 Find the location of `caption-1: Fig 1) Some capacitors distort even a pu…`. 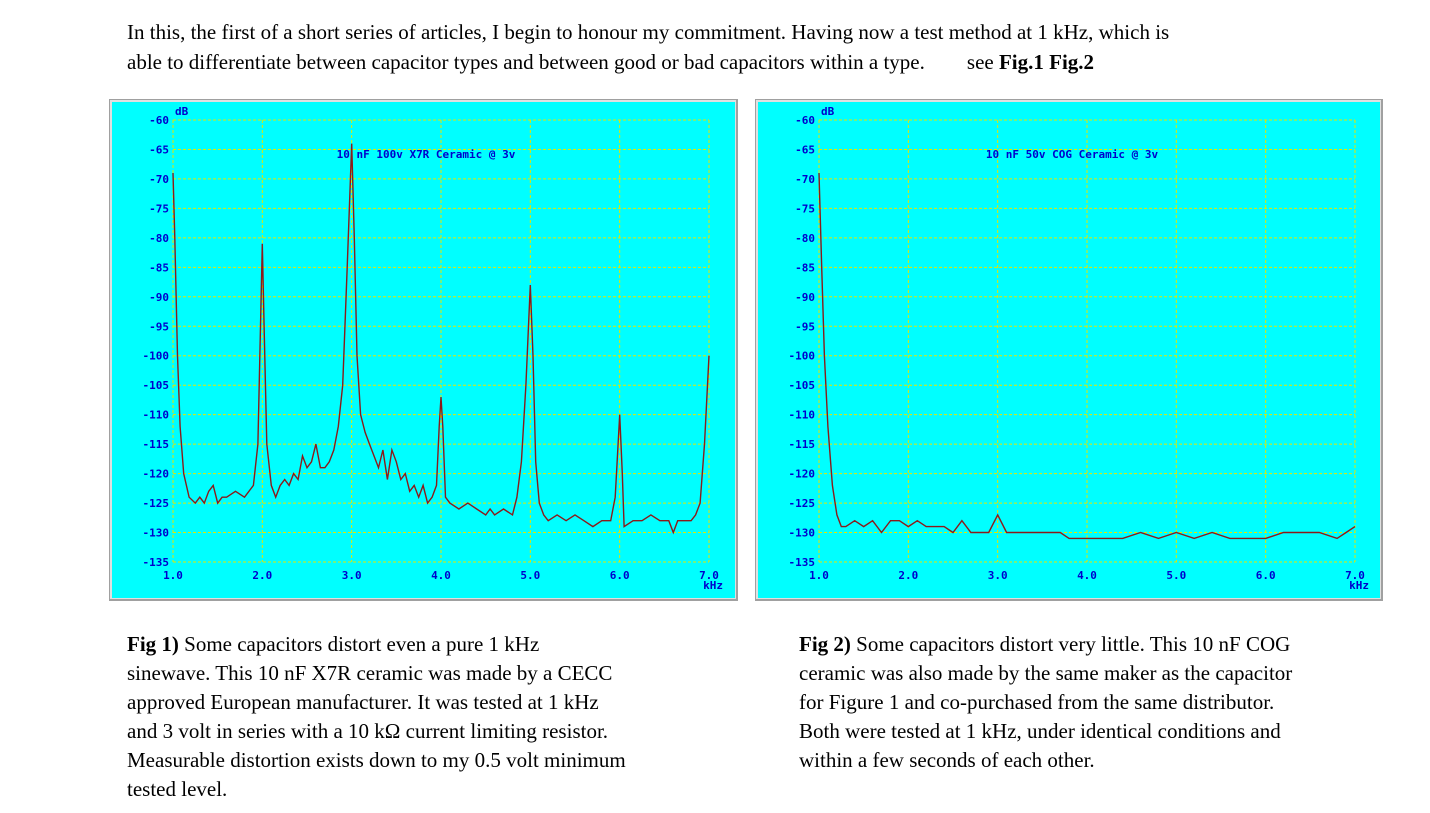

caption-1: Fig 1) Some capacitors distort even a pu… is located at coordinates (376, 717).